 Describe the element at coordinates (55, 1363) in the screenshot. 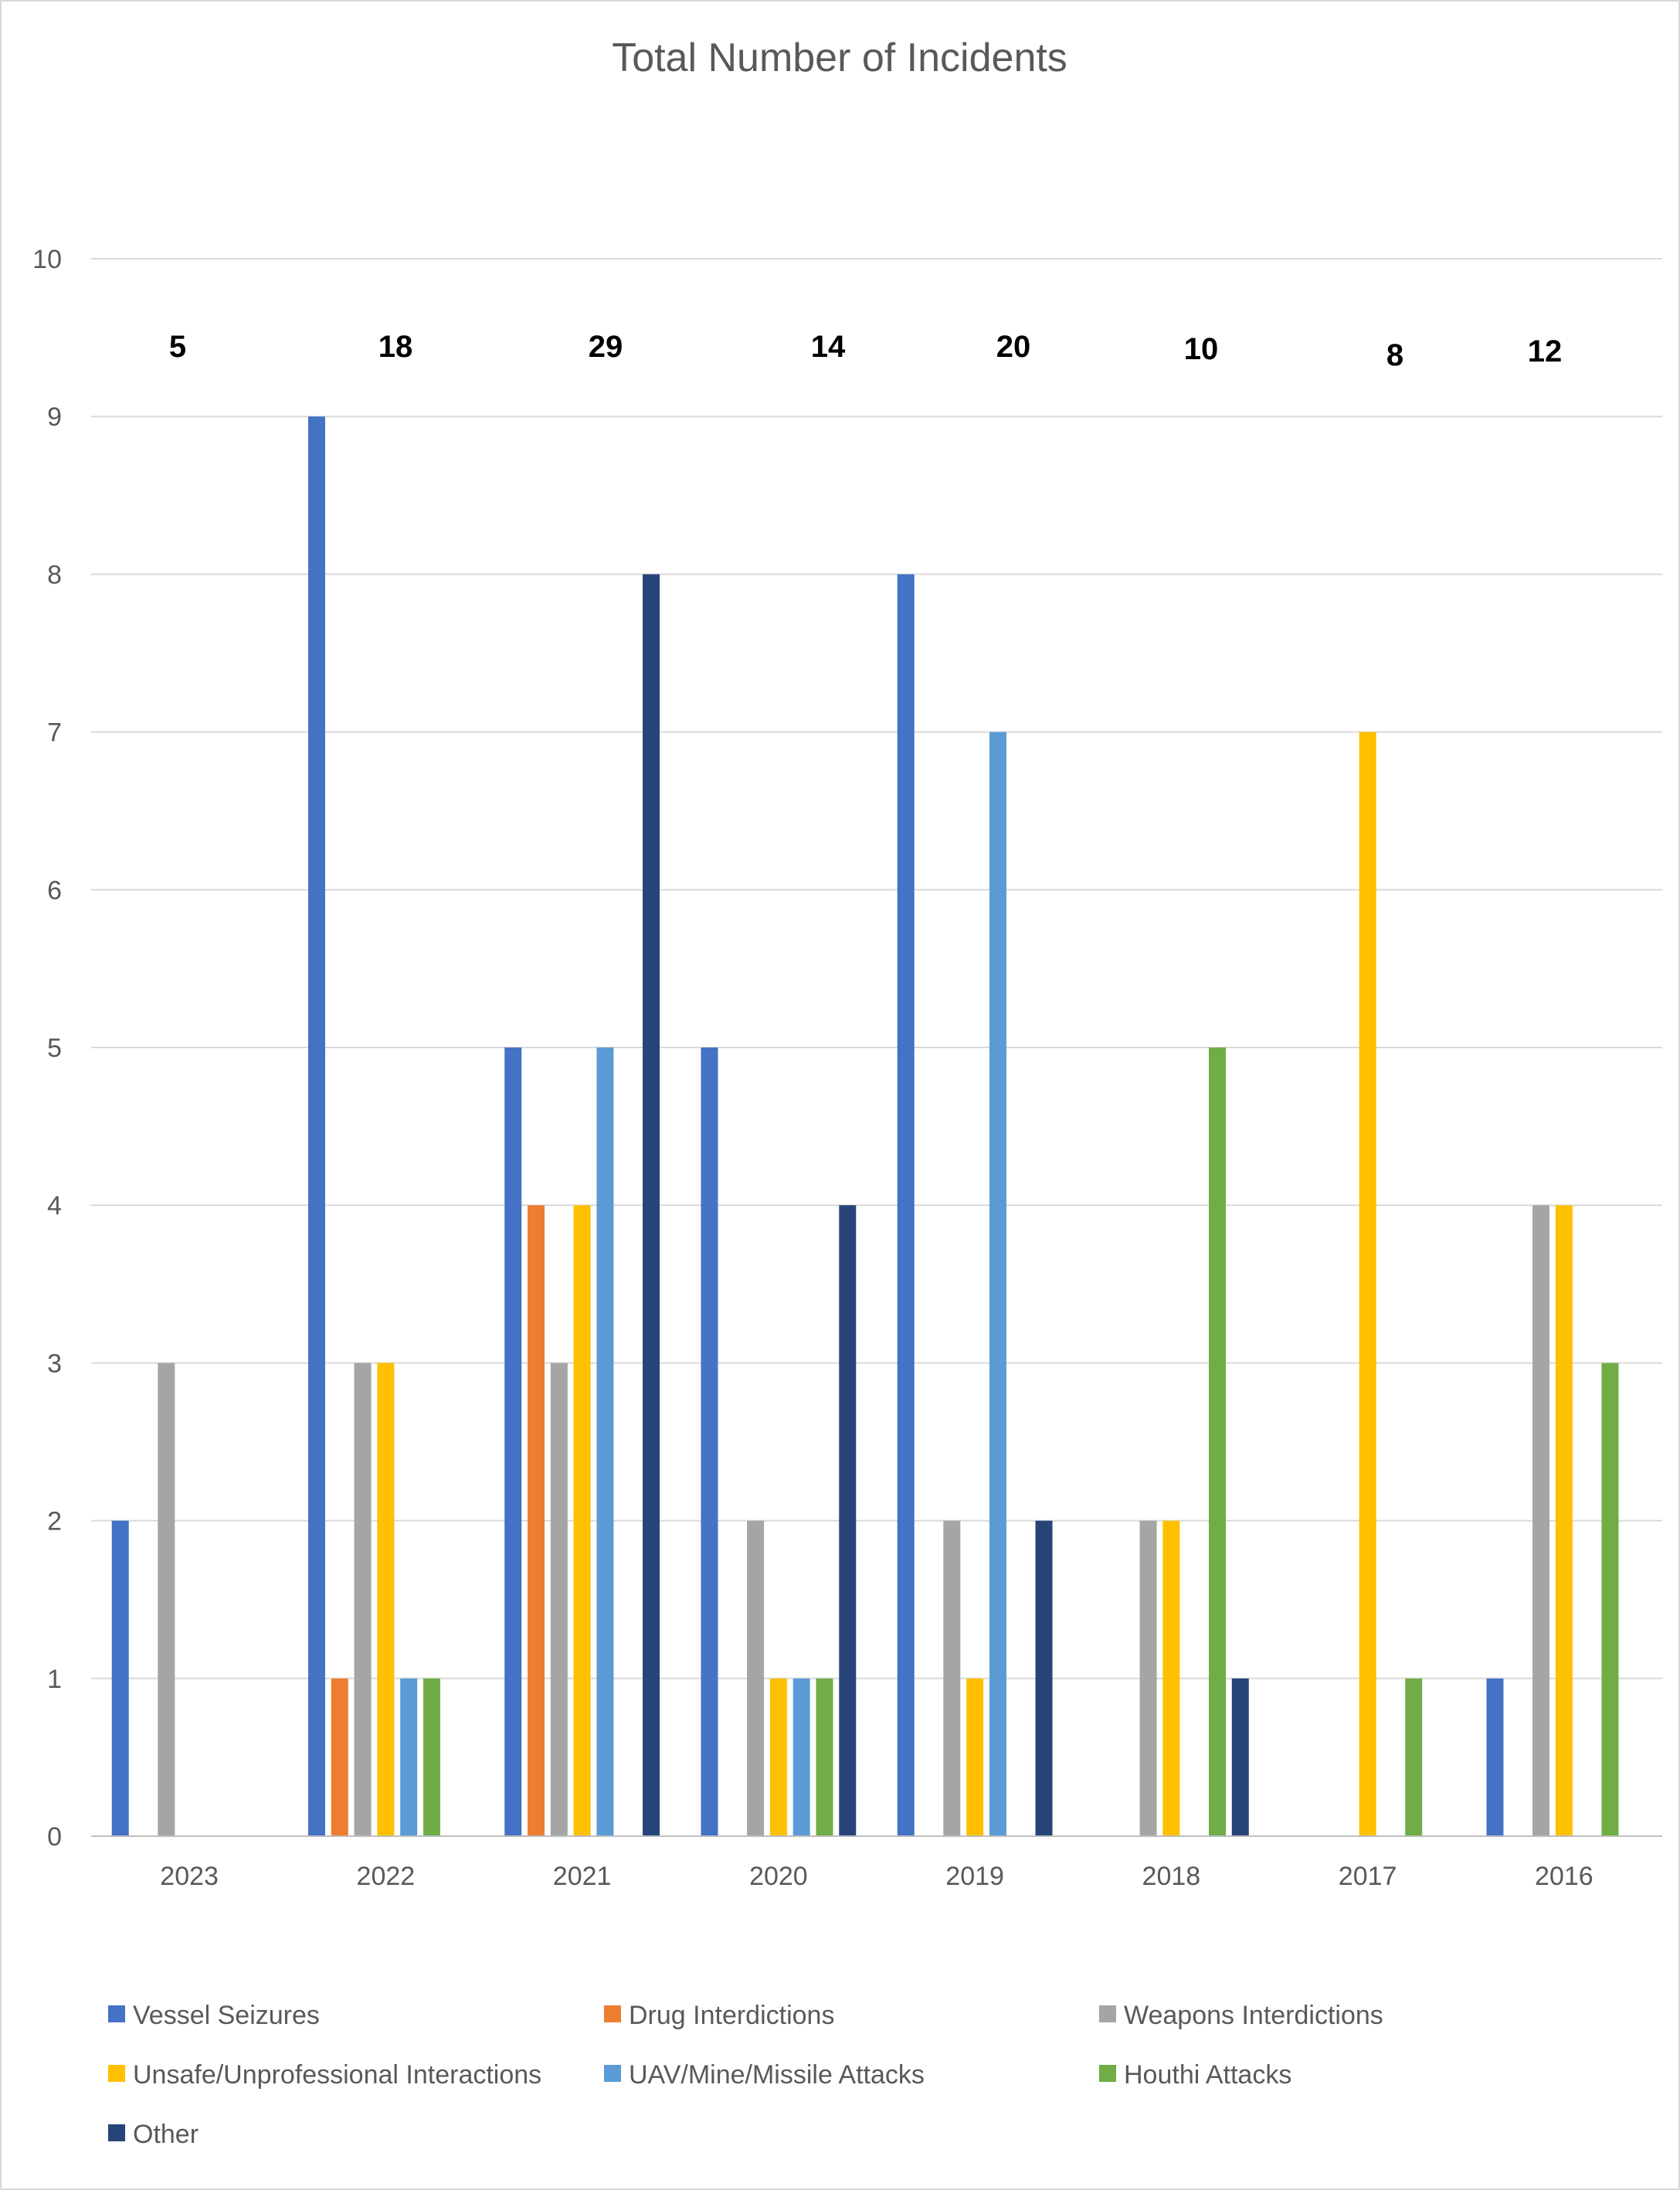

I see `y-tick-label: 3` at that location.